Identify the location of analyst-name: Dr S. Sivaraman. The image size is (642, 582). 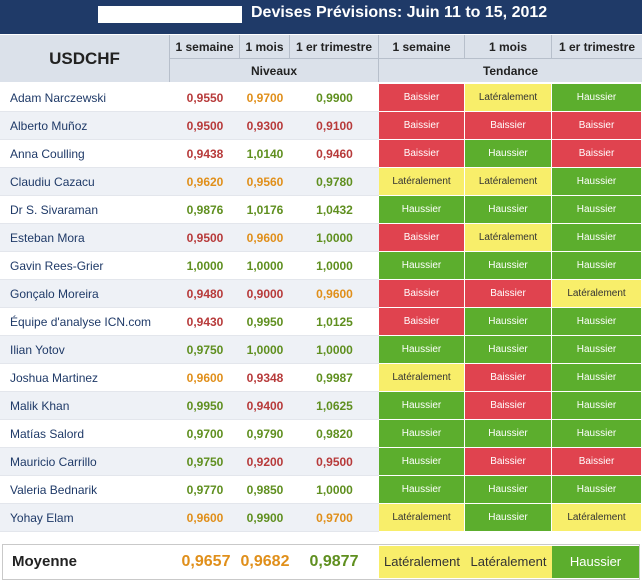
(54, 210).